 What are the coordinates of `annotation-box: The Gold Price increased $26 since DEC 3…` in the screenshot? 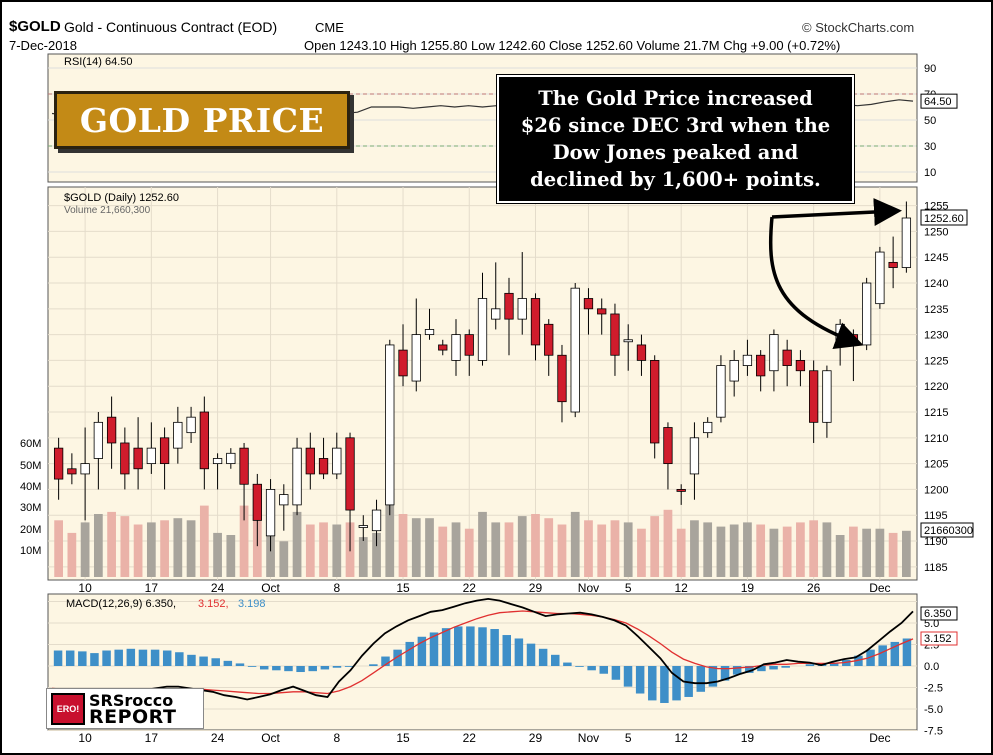 It's located at (675, 139).